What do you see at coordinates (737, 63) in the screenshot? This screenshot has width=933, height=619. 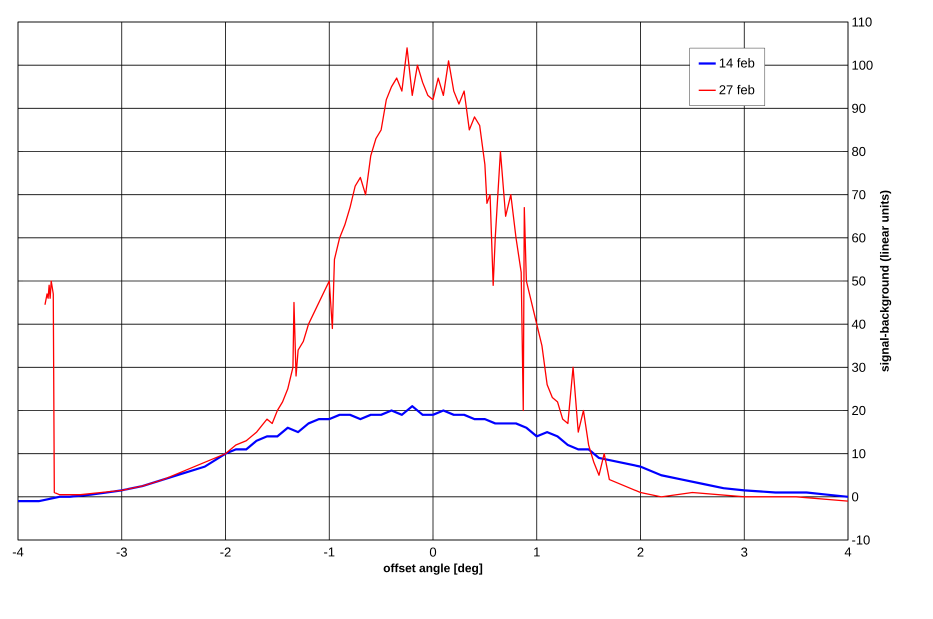 I see `legend-label: 14 feb` at bounding box center [737, 63].